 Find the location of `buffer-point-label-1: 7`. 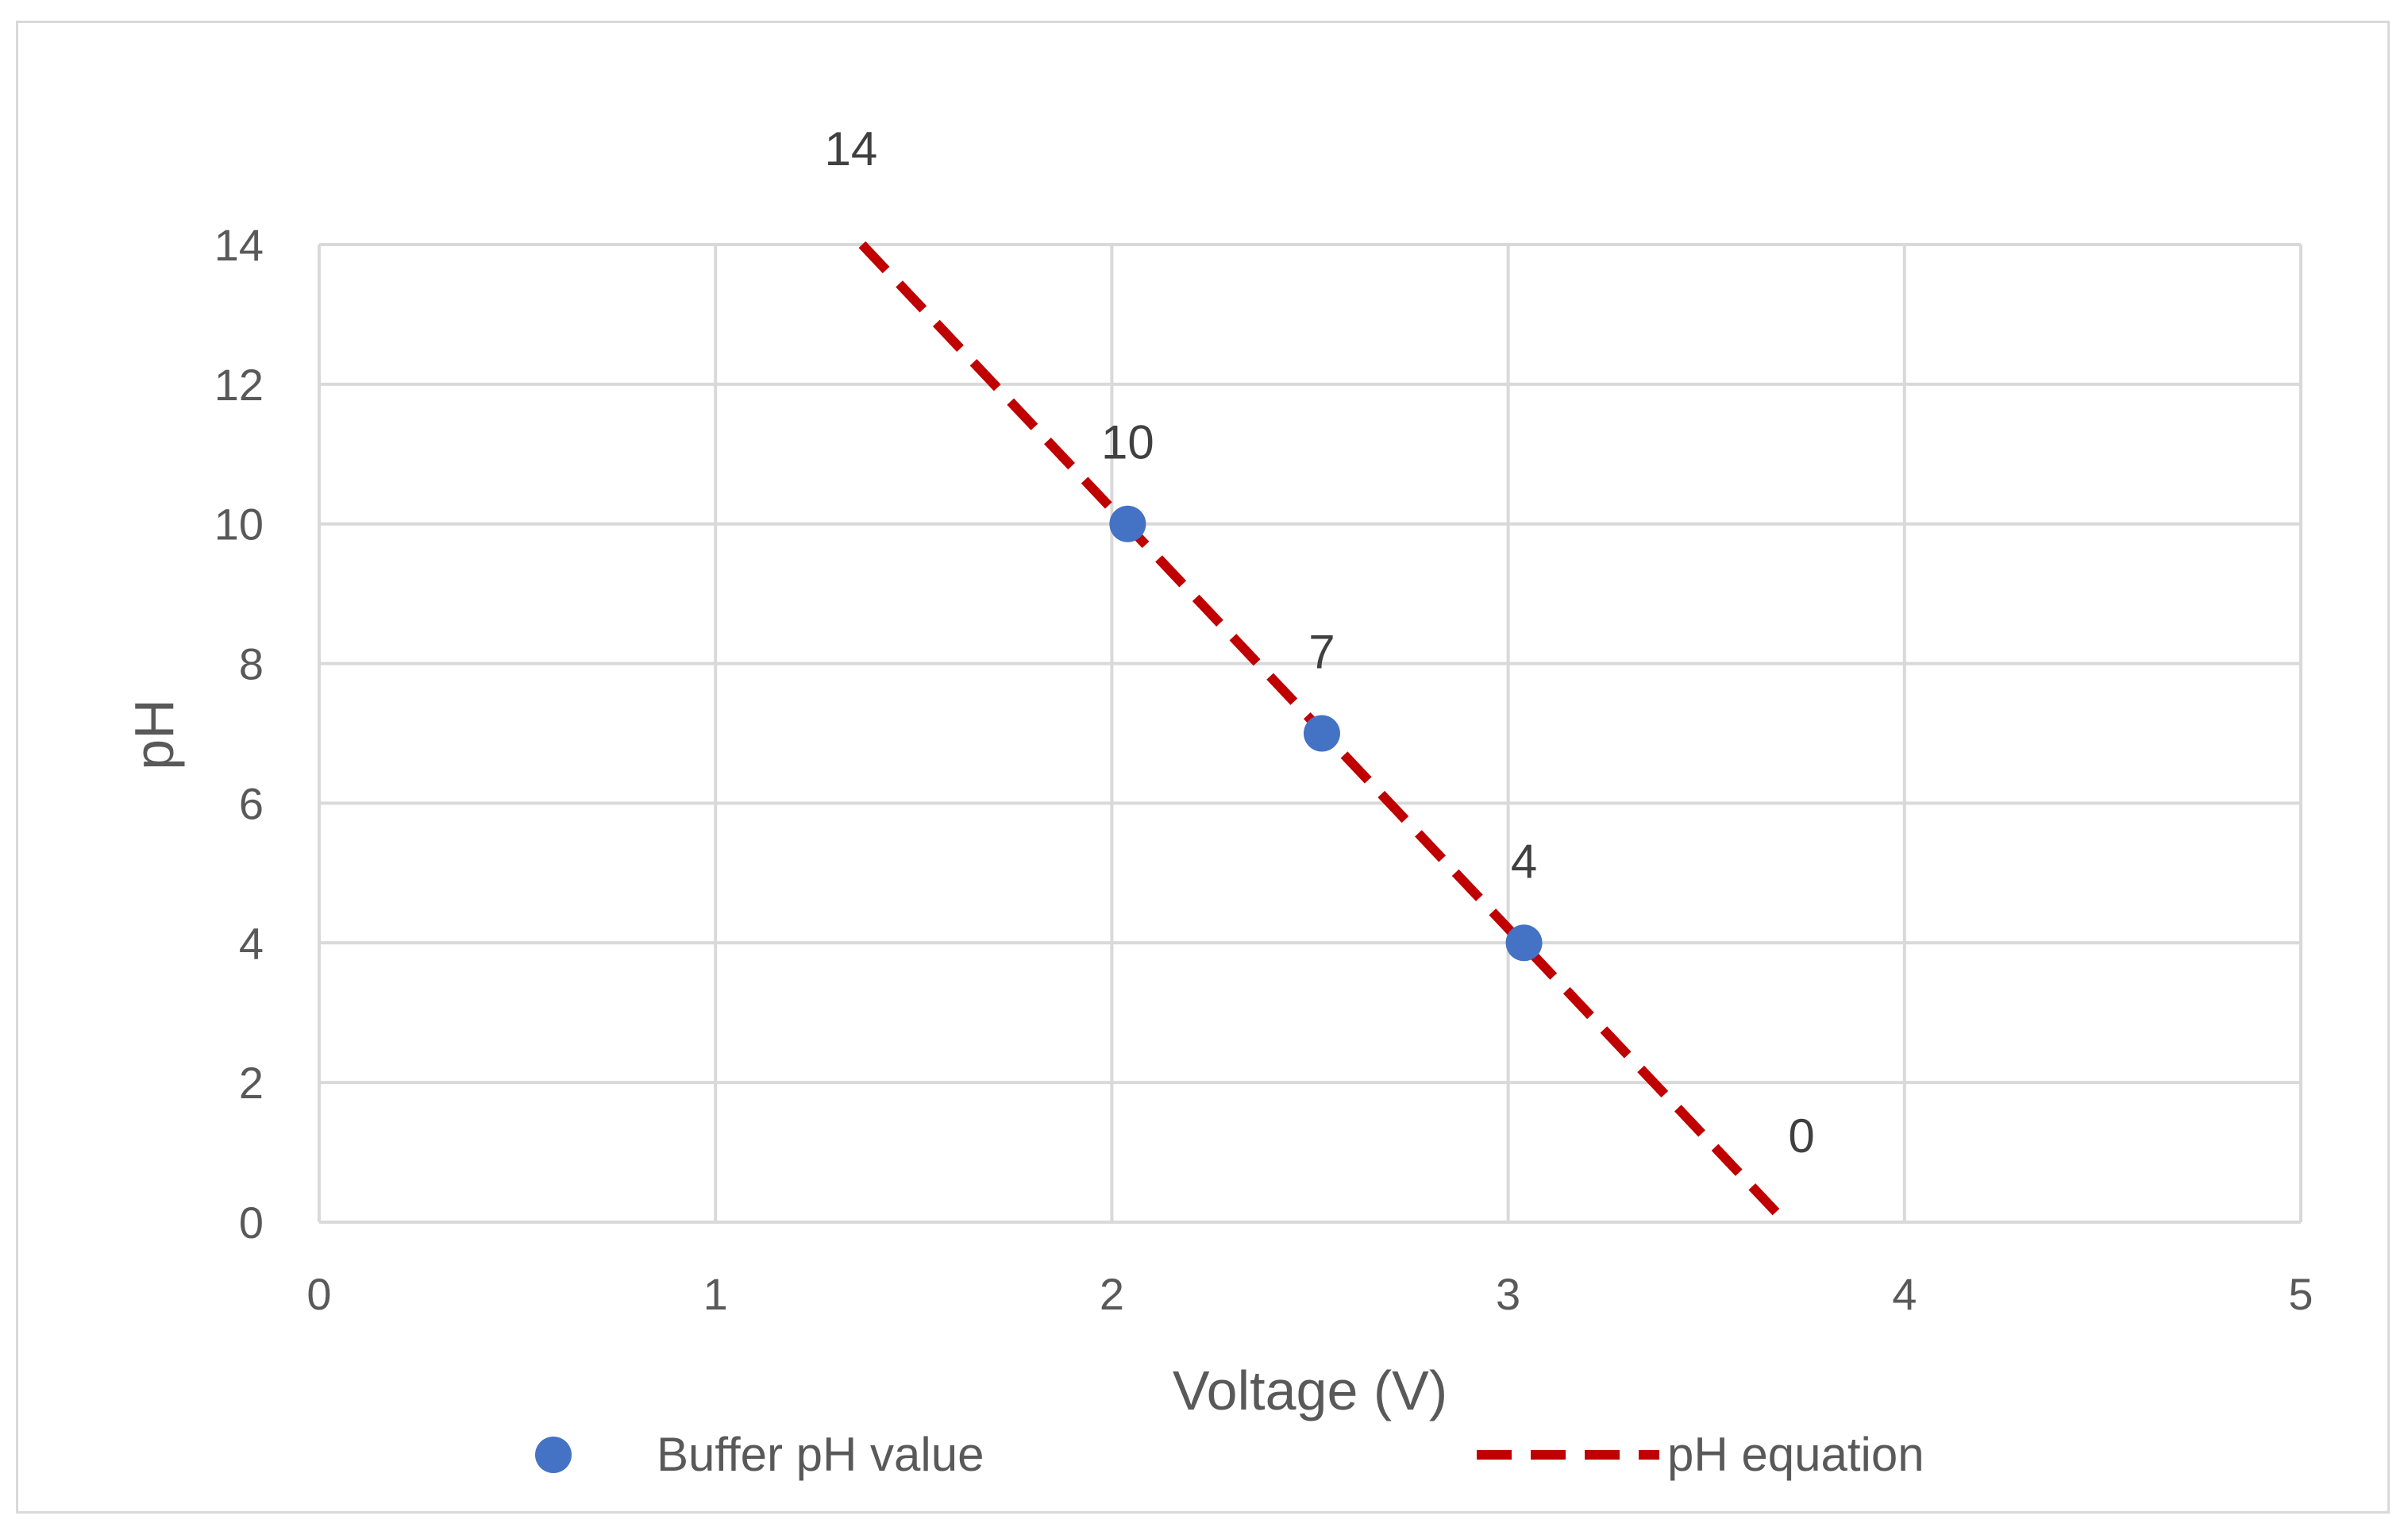

buffer-point-label-1: 7 is located at coordinates (1321, 652).